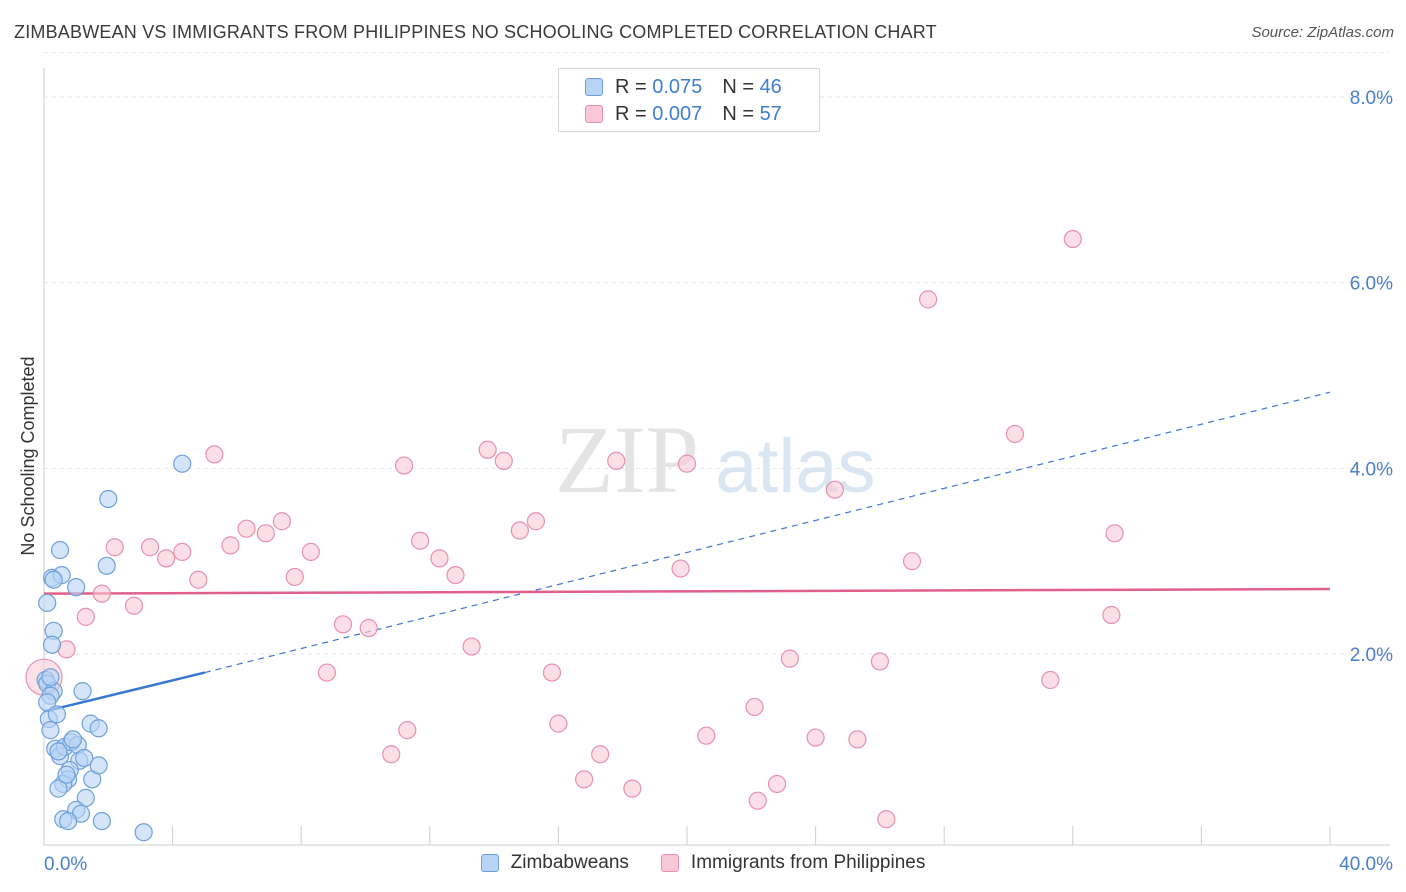 The width and height of the screenshot is (1406, 892). I want to click on legend-label: Immigrants from Philippines, so click(808, 862).